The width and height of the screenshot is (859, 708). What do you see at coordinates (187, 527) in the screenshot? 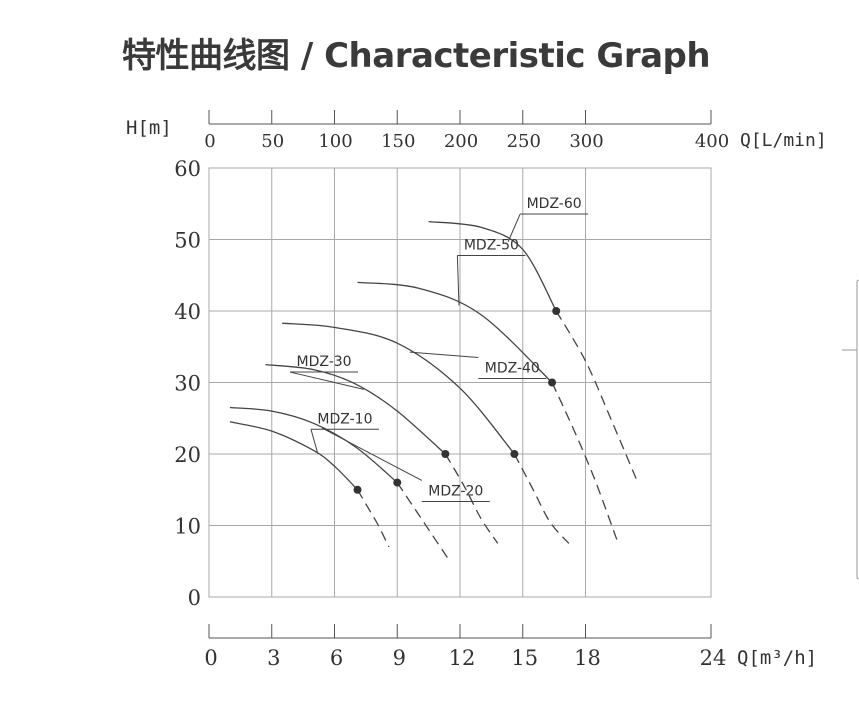
I see `y-tick-label: 10` at bounding box center [187, 527].